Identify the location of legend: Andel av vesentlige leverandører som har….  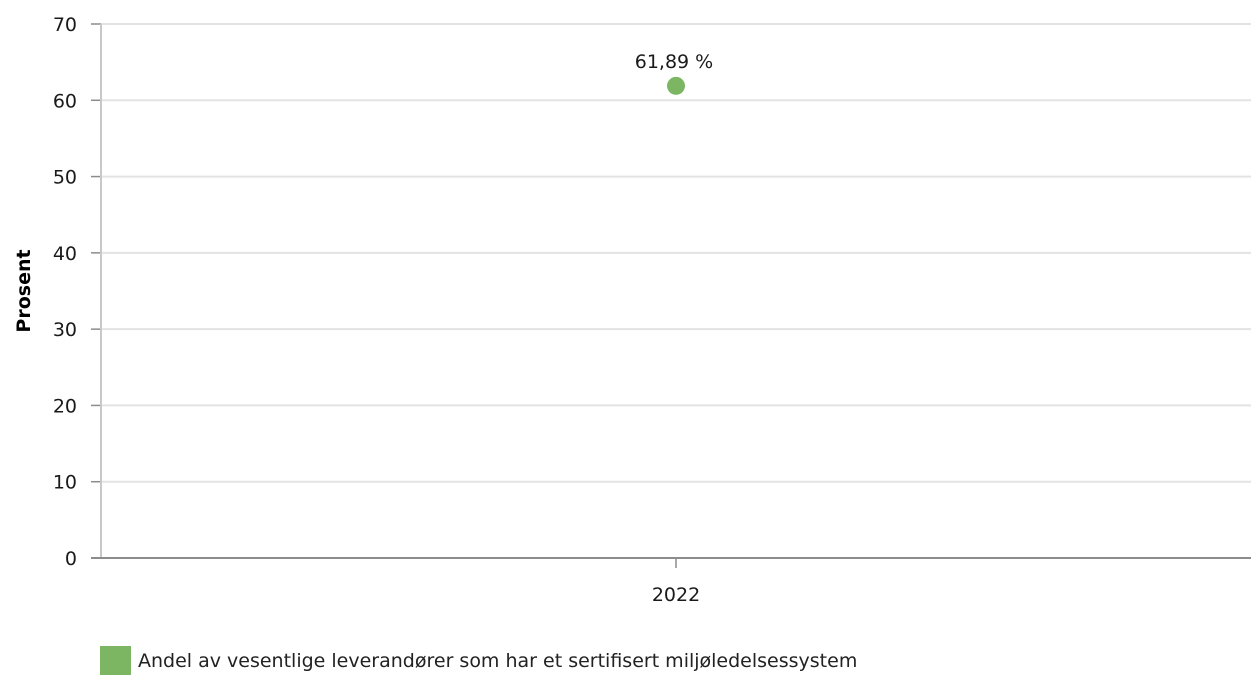
(478, 660).